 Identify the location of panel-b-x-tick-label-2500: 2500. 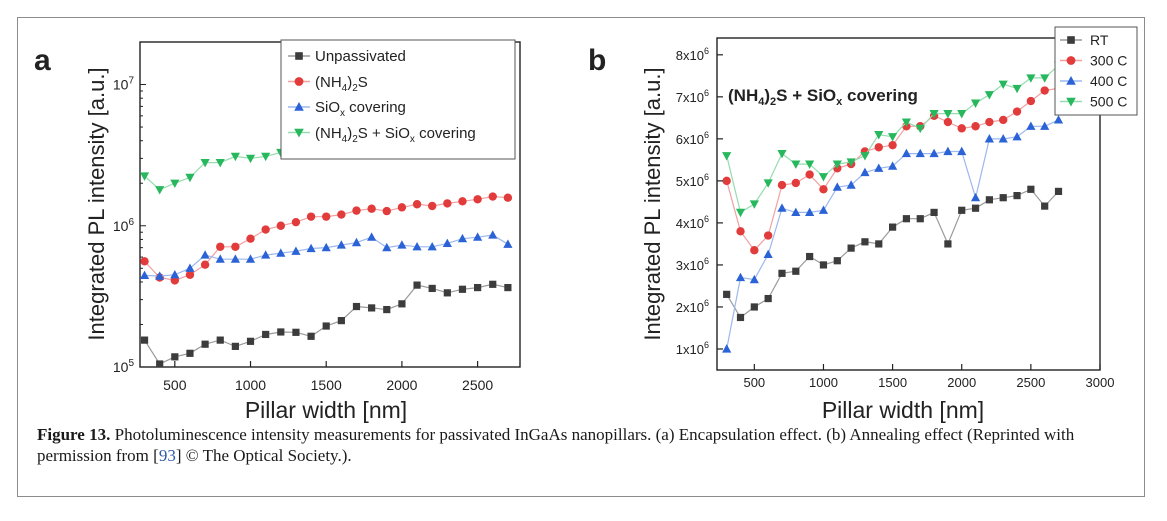
(1030, 382).